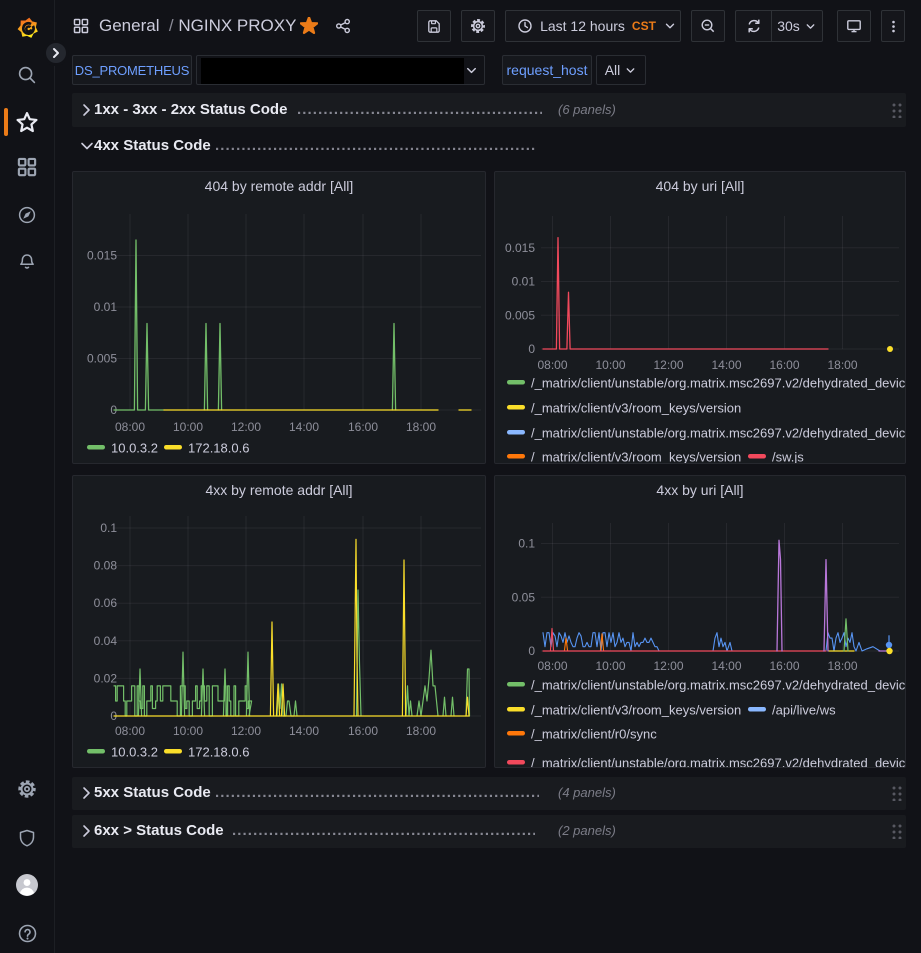 Image resolution: width=921 pixels, height=953 pixels. I want to click on svg-text: 0.04, so click(106, 641).